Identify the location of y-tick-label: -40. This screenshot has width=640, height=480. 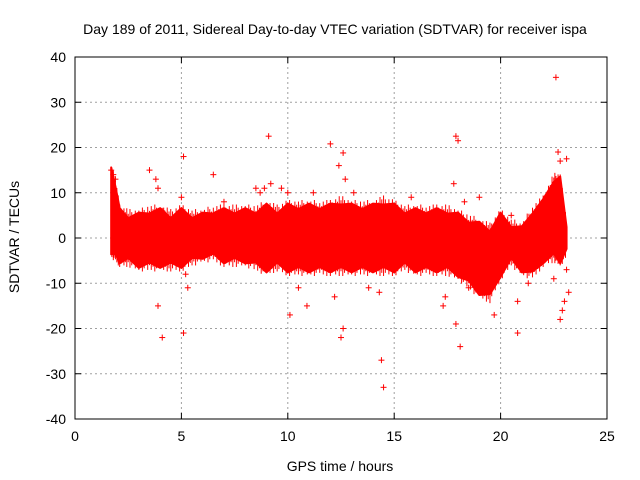
(56, 419).